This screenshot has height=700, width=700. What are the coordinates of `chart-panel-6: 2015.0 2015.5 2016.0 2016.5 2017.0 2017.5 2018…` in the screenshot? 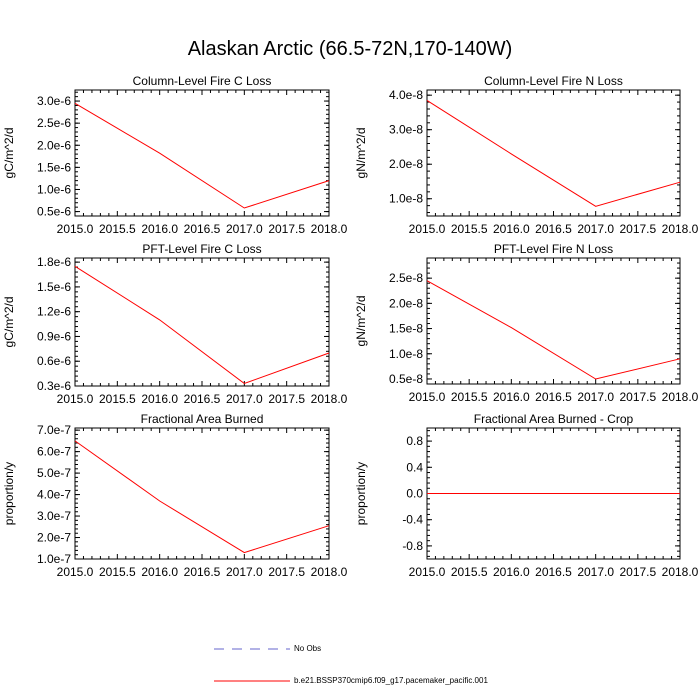 It's located at (526, 495).